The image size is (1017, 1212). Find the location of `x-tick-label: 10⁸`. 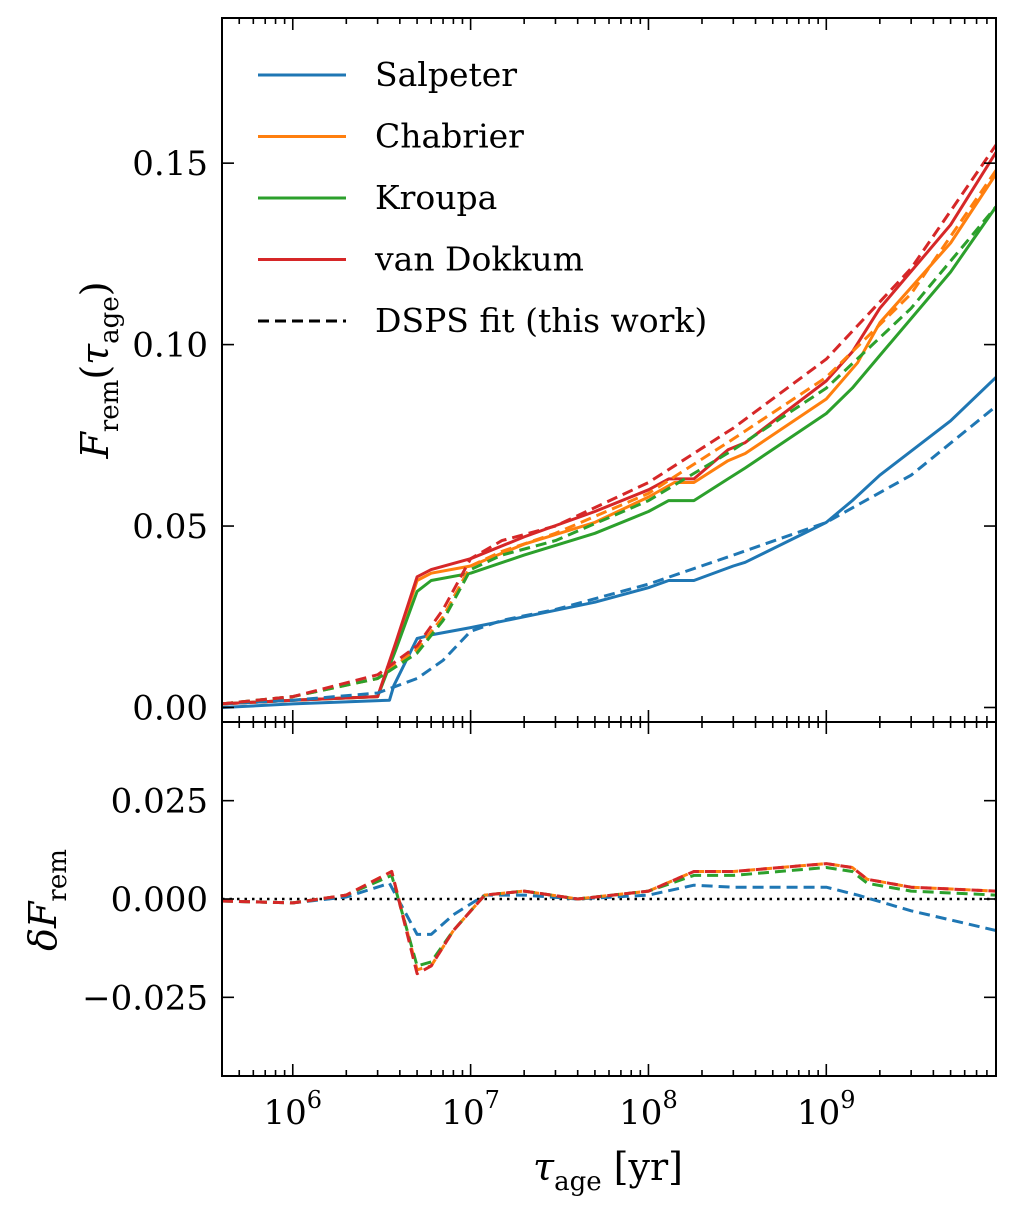

x-tick-label: 10⁸ is located at coordinates (648, 1109).